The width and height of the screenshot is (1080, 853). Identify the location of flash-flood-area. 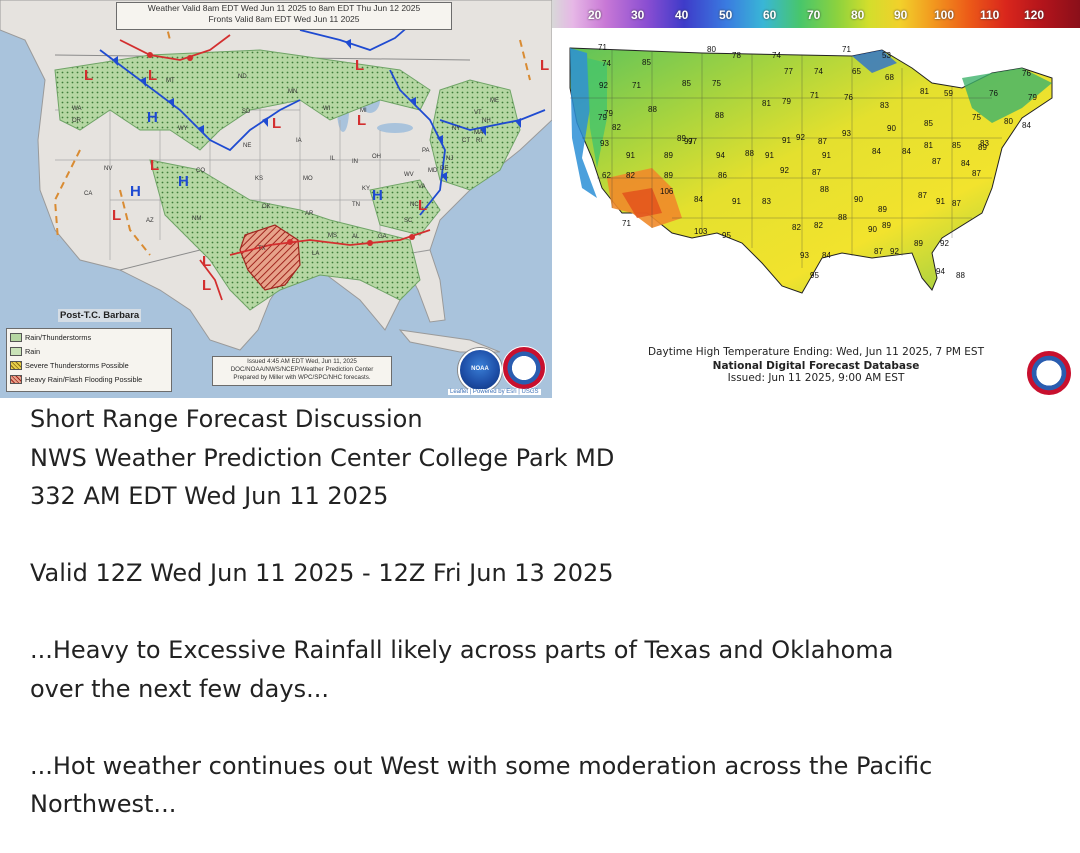
(270, 257).